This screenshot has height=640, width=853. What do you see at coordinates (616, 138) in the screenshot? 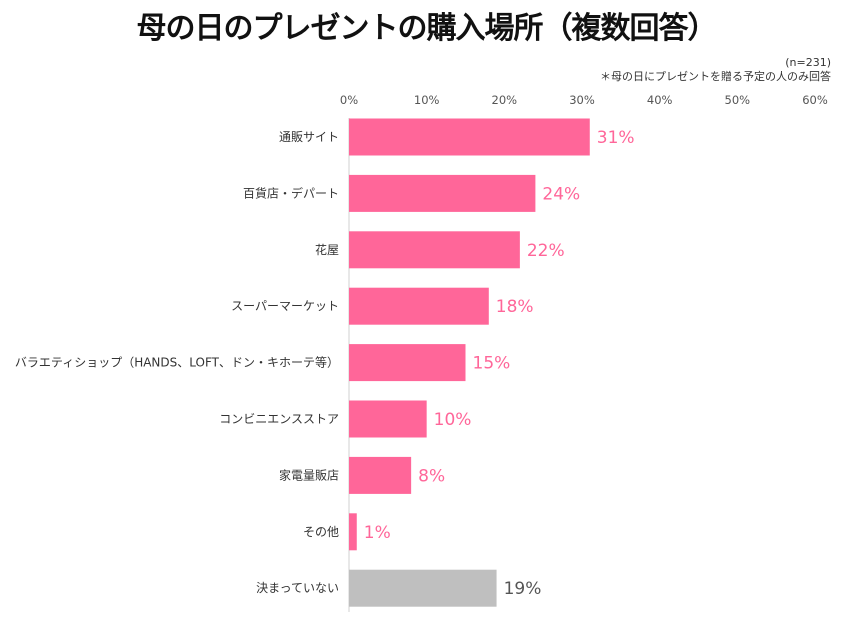
I see `data-label: 31%` at bounding box center [616, 138].